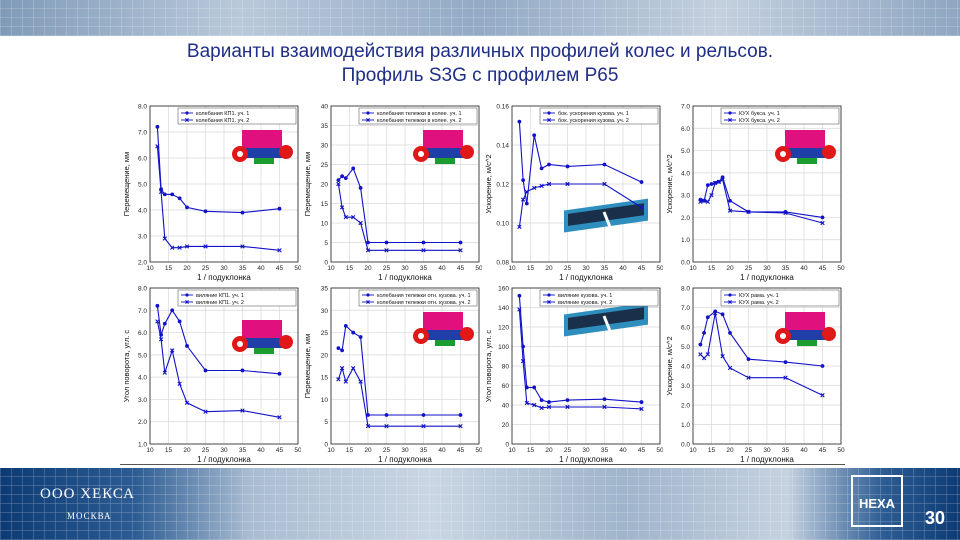  What do you see at coordinates (424, 303) in the screenshot?
I see `legend-label: колебания тележки отн. кузова. уч. 2` at bounding box center [424, 303].